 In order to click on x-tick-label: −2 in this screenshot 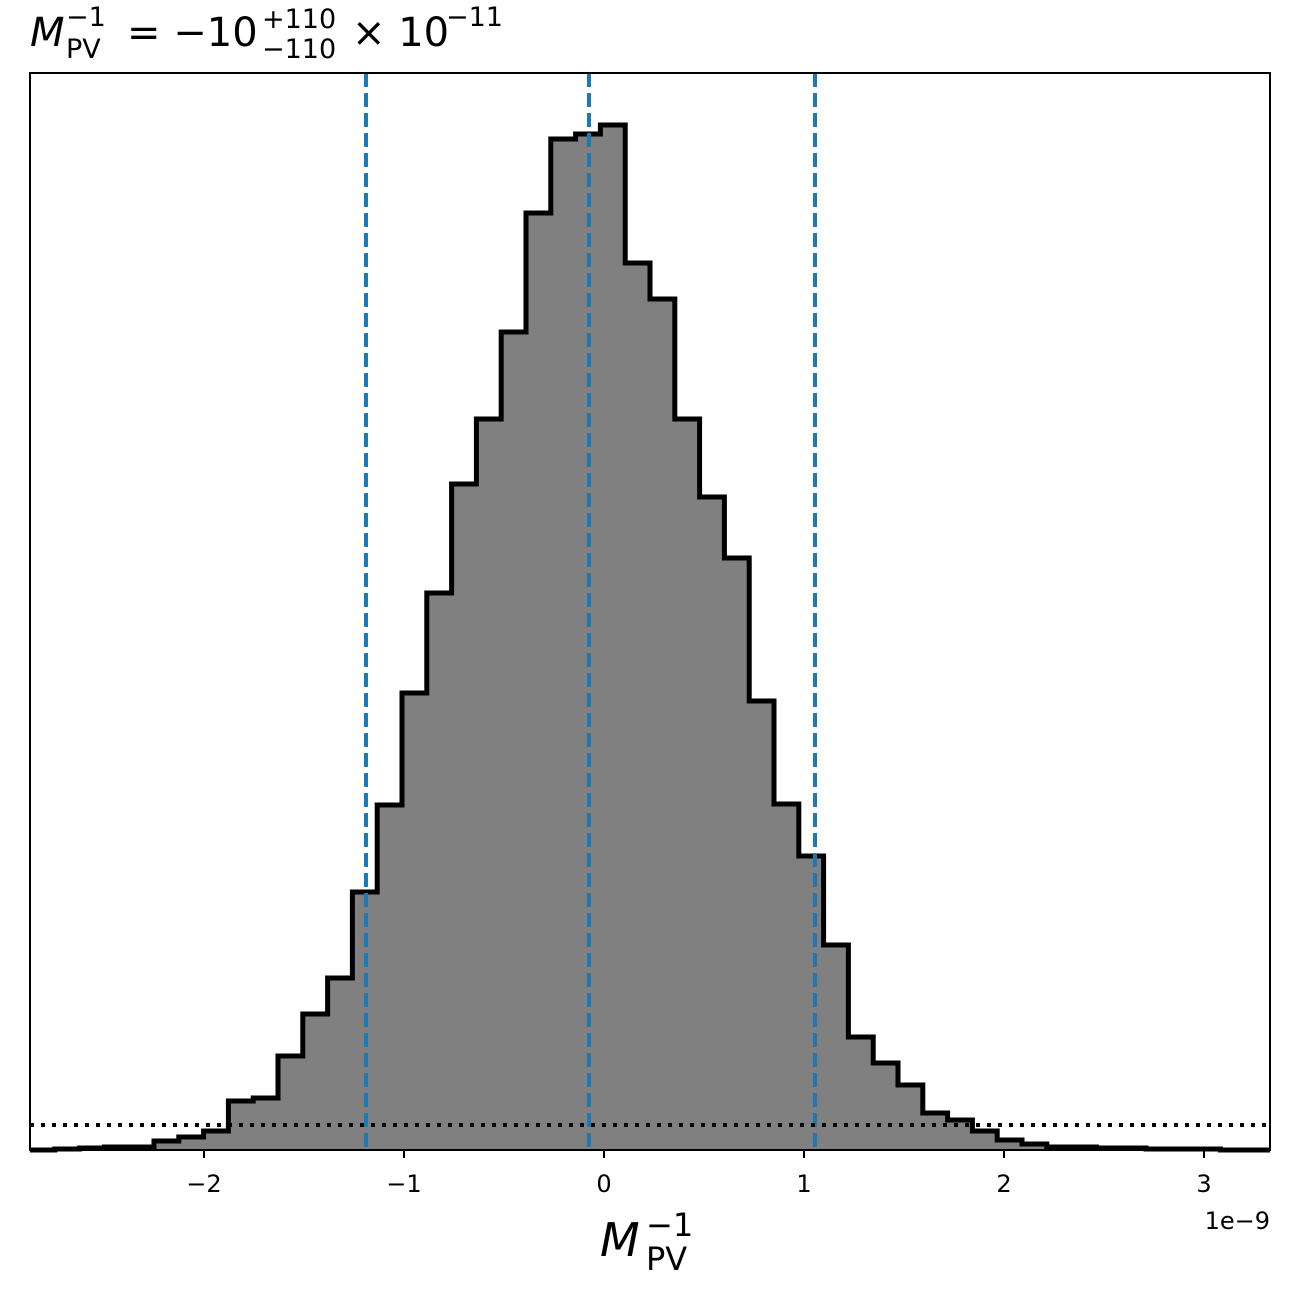, I will do `click(203, 1184)`.